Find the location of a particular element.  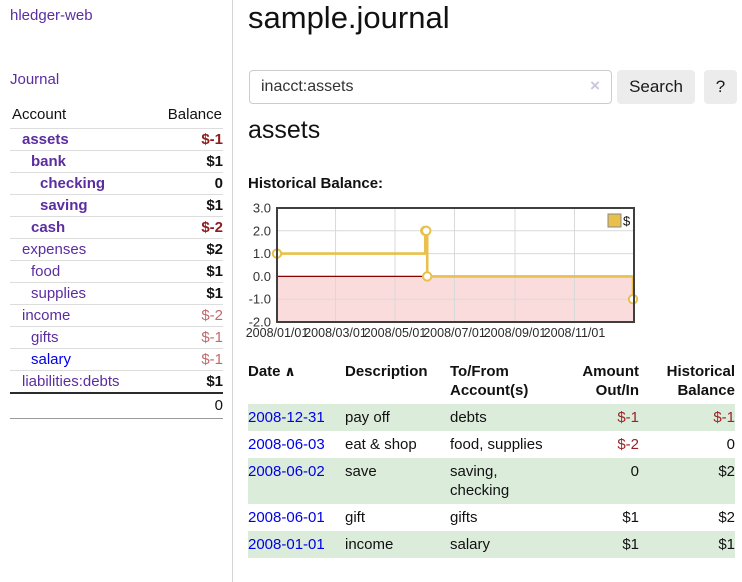

register-header-description: Description is located at coordinates (386, 371).